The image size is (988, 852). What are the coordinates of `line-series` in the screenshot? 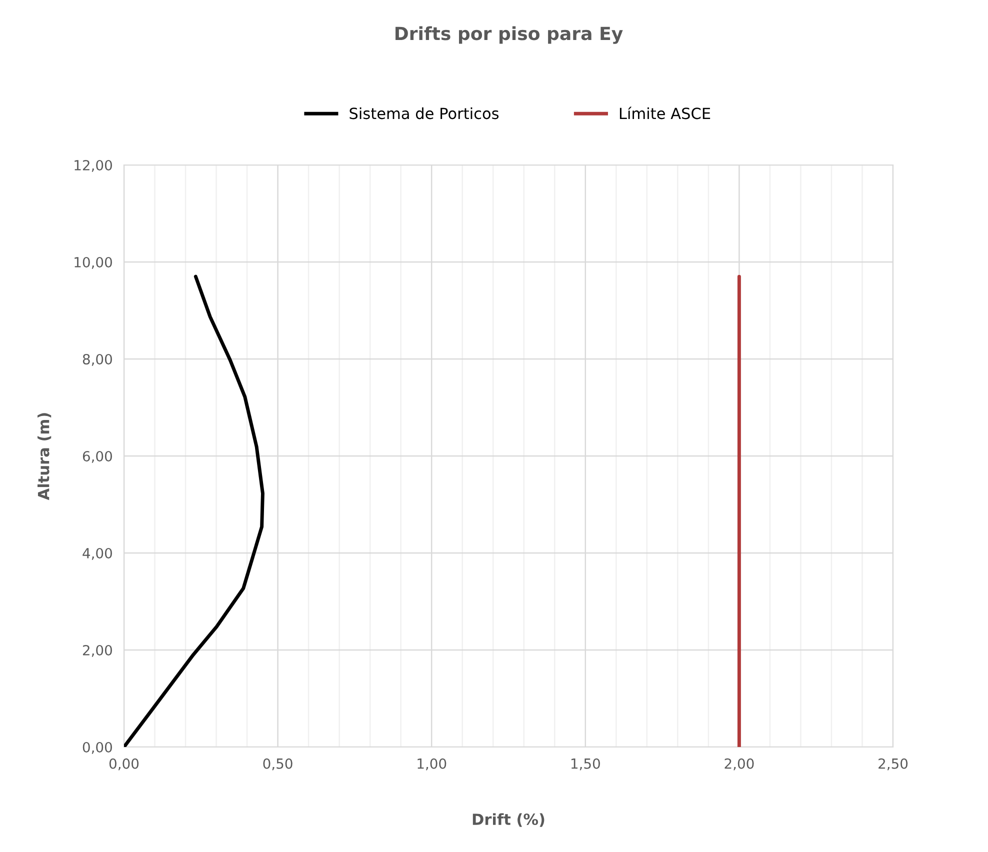 It's located at (194, 510).